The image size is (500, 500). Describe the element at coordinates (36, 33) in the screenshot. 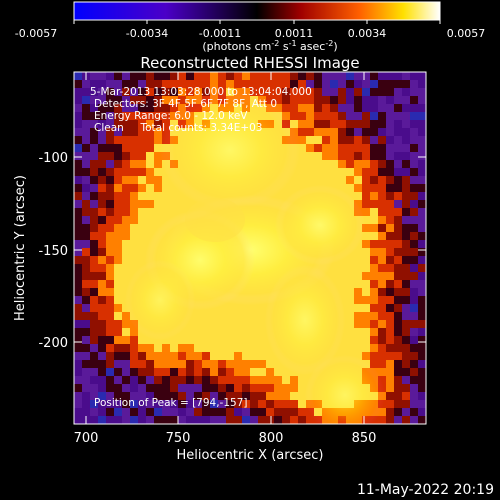

I see `colorbar-tick-label: -0.0057` at that location.